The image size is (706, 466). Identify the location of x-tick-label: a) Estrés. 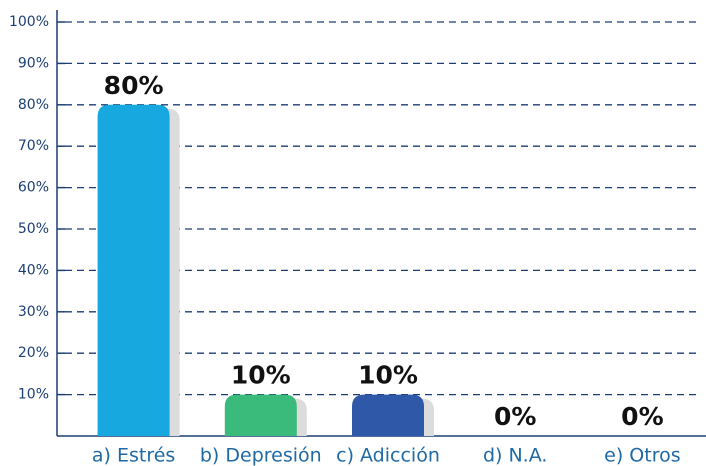
(133, 455).